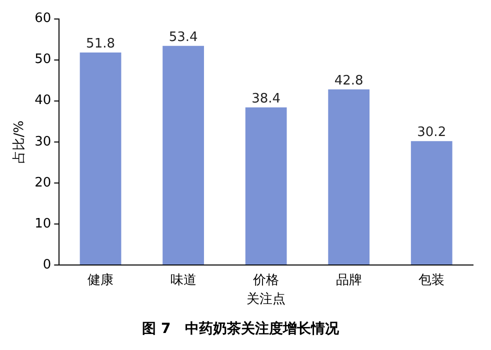 The height and width of the screenshot is (350, 491). I want to click on y-tick-label: 30, so click(43, 142).